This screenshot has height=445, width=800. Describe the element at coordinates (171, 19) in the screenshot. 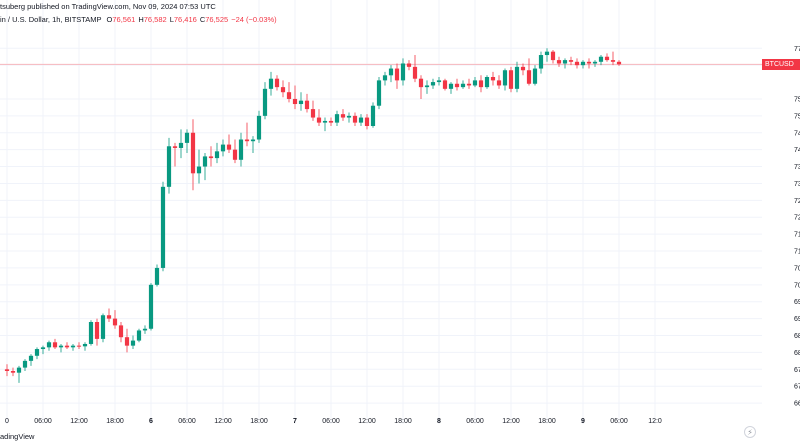

I see `ohlc-label: L` at that location.